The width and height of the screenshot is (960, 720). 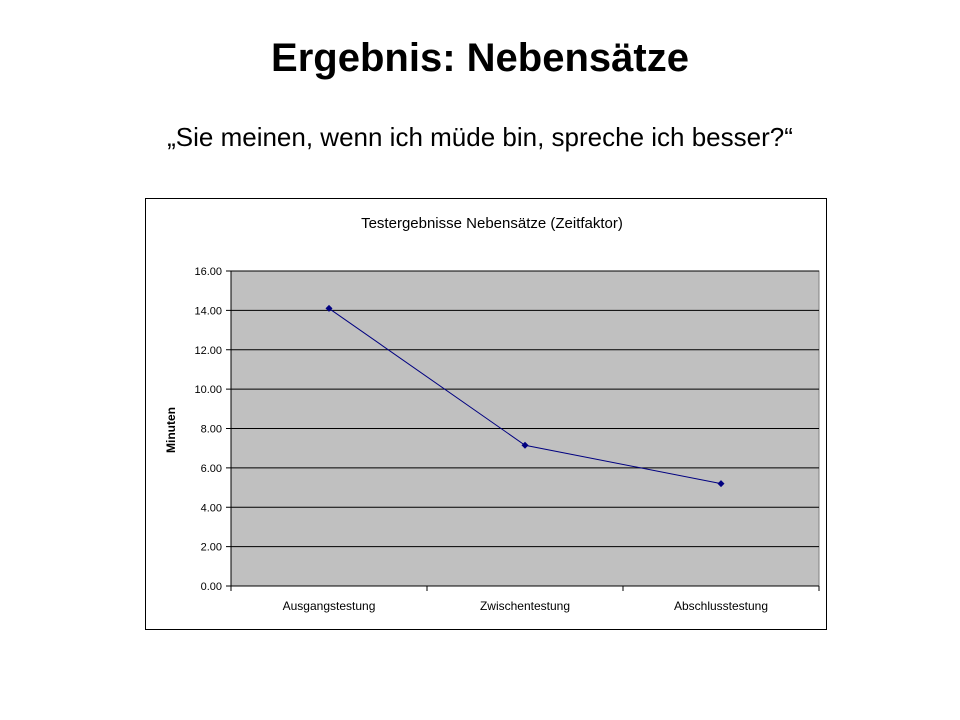 I want to click on x-tick-label: Abschlusstestung, so click(x=721, y=606).